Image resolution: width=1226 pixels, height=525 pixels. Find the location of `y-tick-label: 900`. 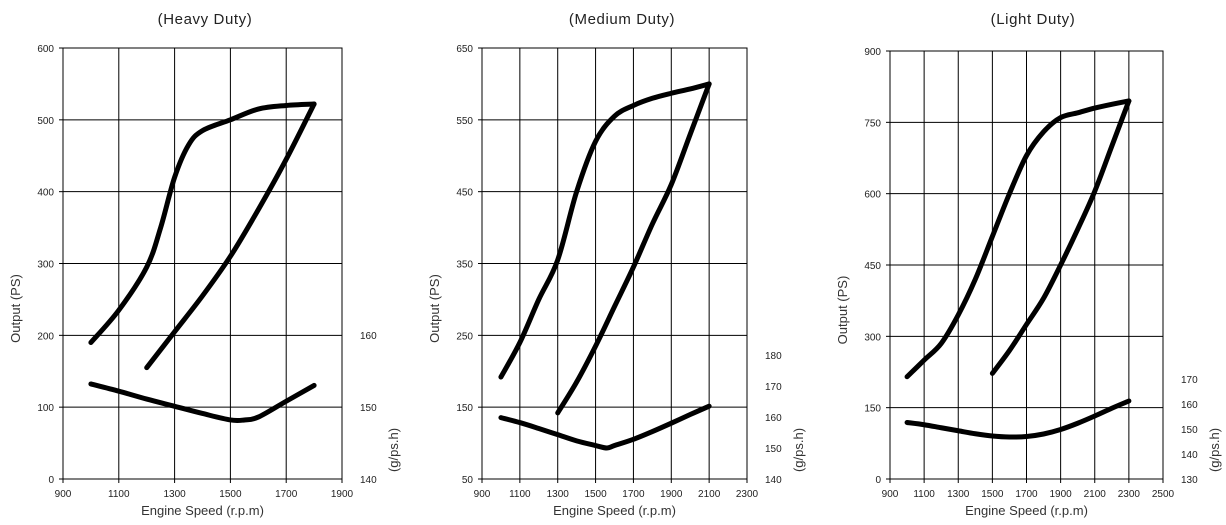

y-tick-label: 900 is located at coordinates (872, 52).